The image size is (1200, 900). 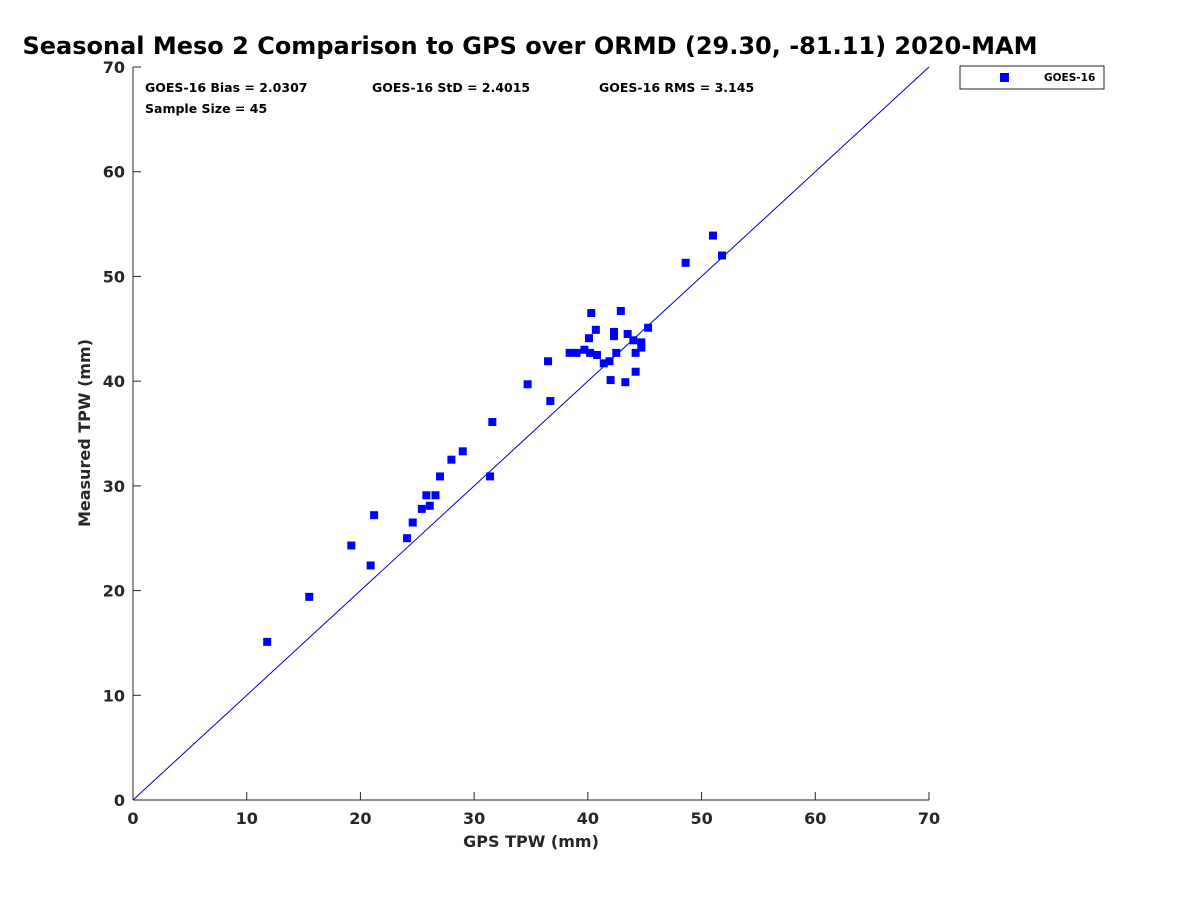 I want to click on legend: GOES-16, so click(x=1032, y=77).